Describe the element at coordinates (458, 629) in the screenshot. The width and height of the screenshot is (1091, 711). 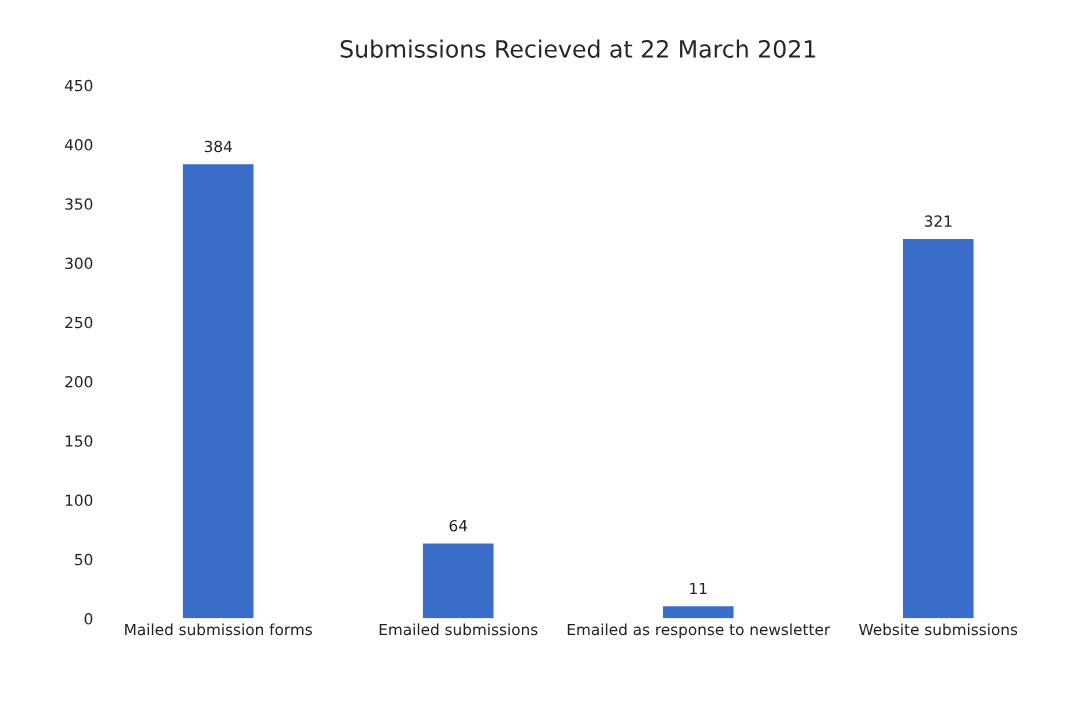
I see `x-tick-label: Emailed submissions` at that location.